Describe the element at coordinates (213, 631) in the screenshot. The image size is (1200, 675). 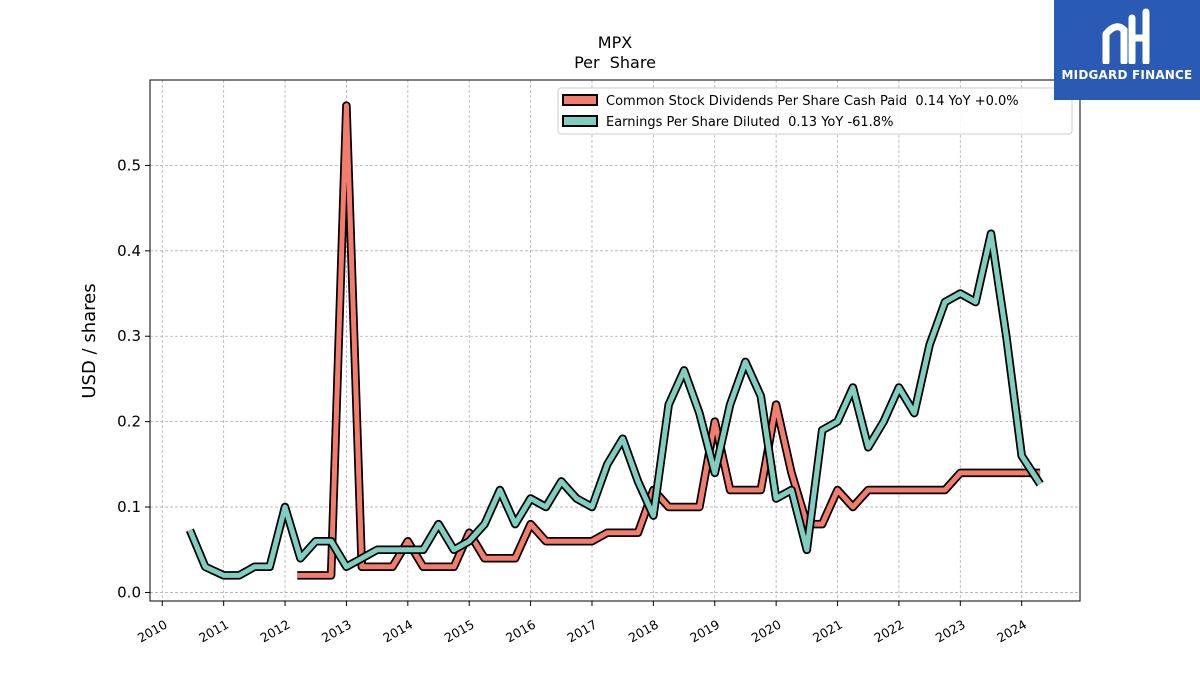
I see `x-tick-label: 2011` at that location.